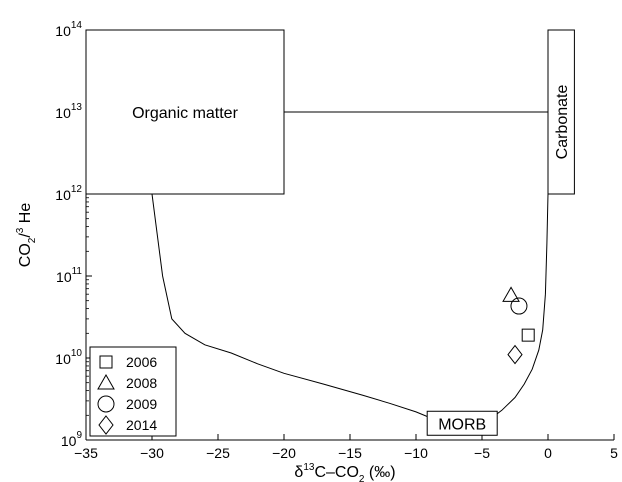 The height and width of the screenshot is (482, 622). I want to click on y-tick-label: 1014, so click(68, 29).